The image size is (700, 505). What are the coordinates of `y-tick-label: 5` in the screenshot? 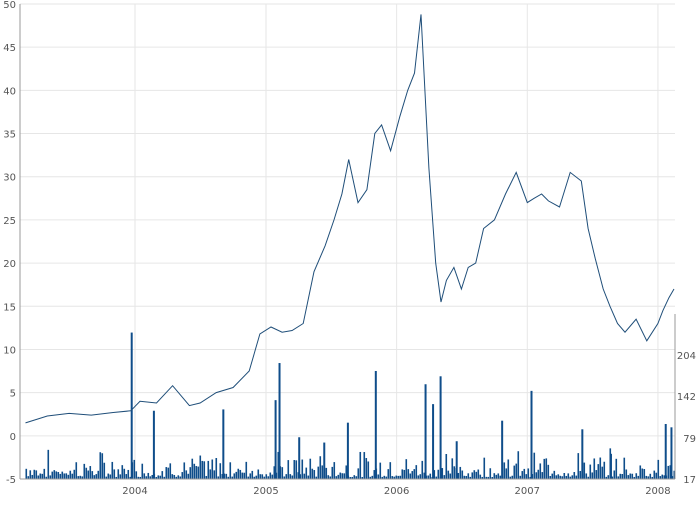 It's located at (13, 394).